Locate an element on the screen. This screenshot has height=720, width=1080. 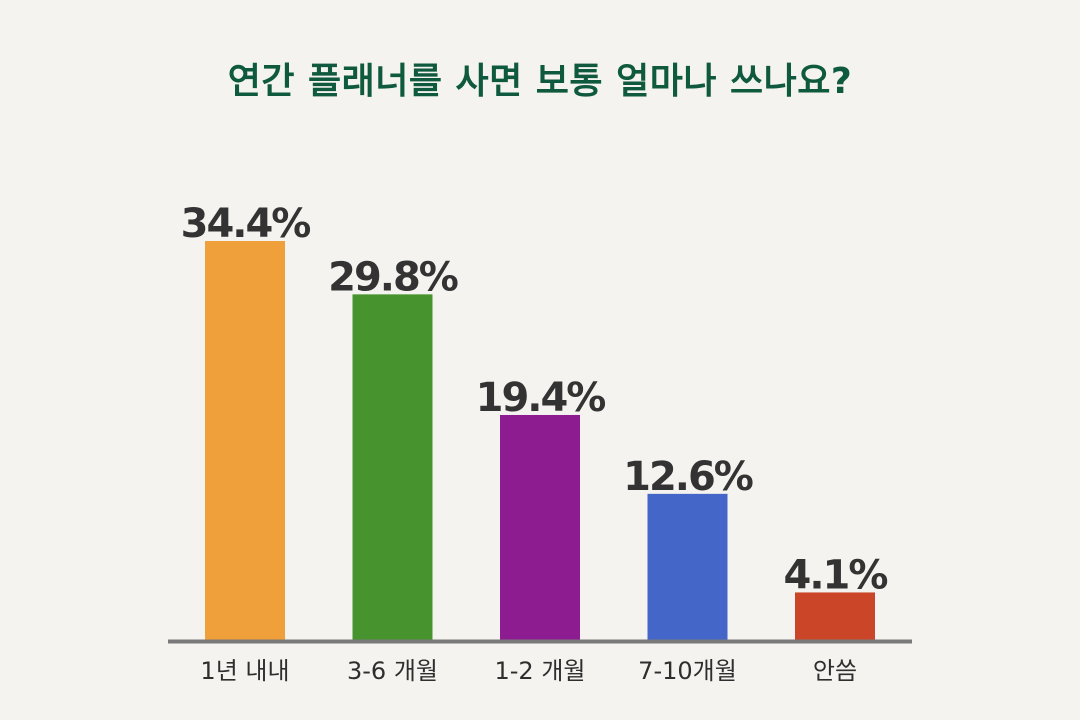
value-label-2: 29.8% is located at coordinates (393, 277).